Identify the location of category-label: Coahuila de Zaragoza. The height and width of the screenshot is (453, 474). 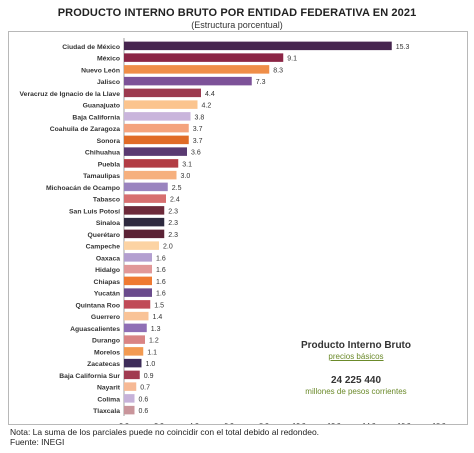
(85, 129).